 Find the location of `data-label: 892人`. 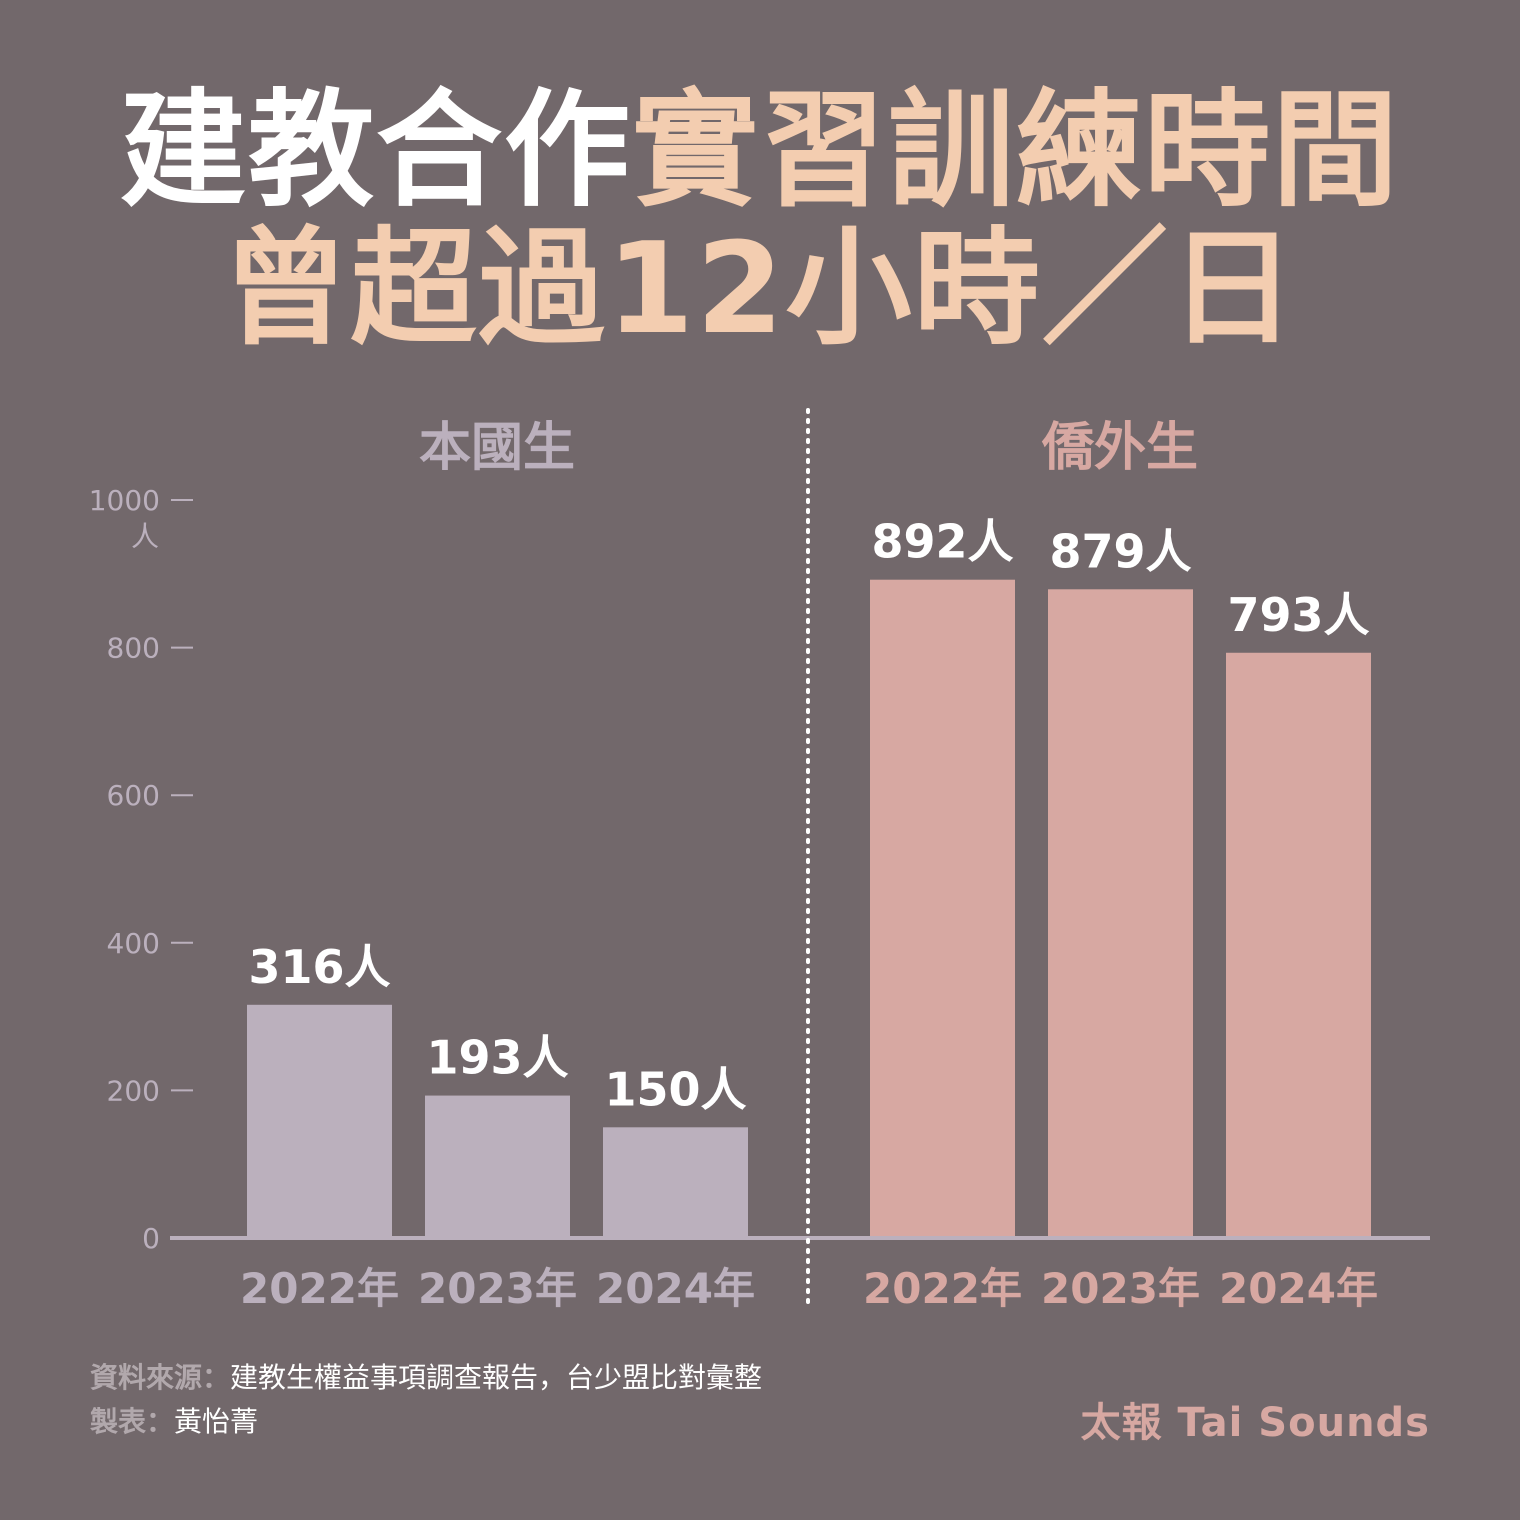

data-label: 892人 is located at coordinates (942, 542).